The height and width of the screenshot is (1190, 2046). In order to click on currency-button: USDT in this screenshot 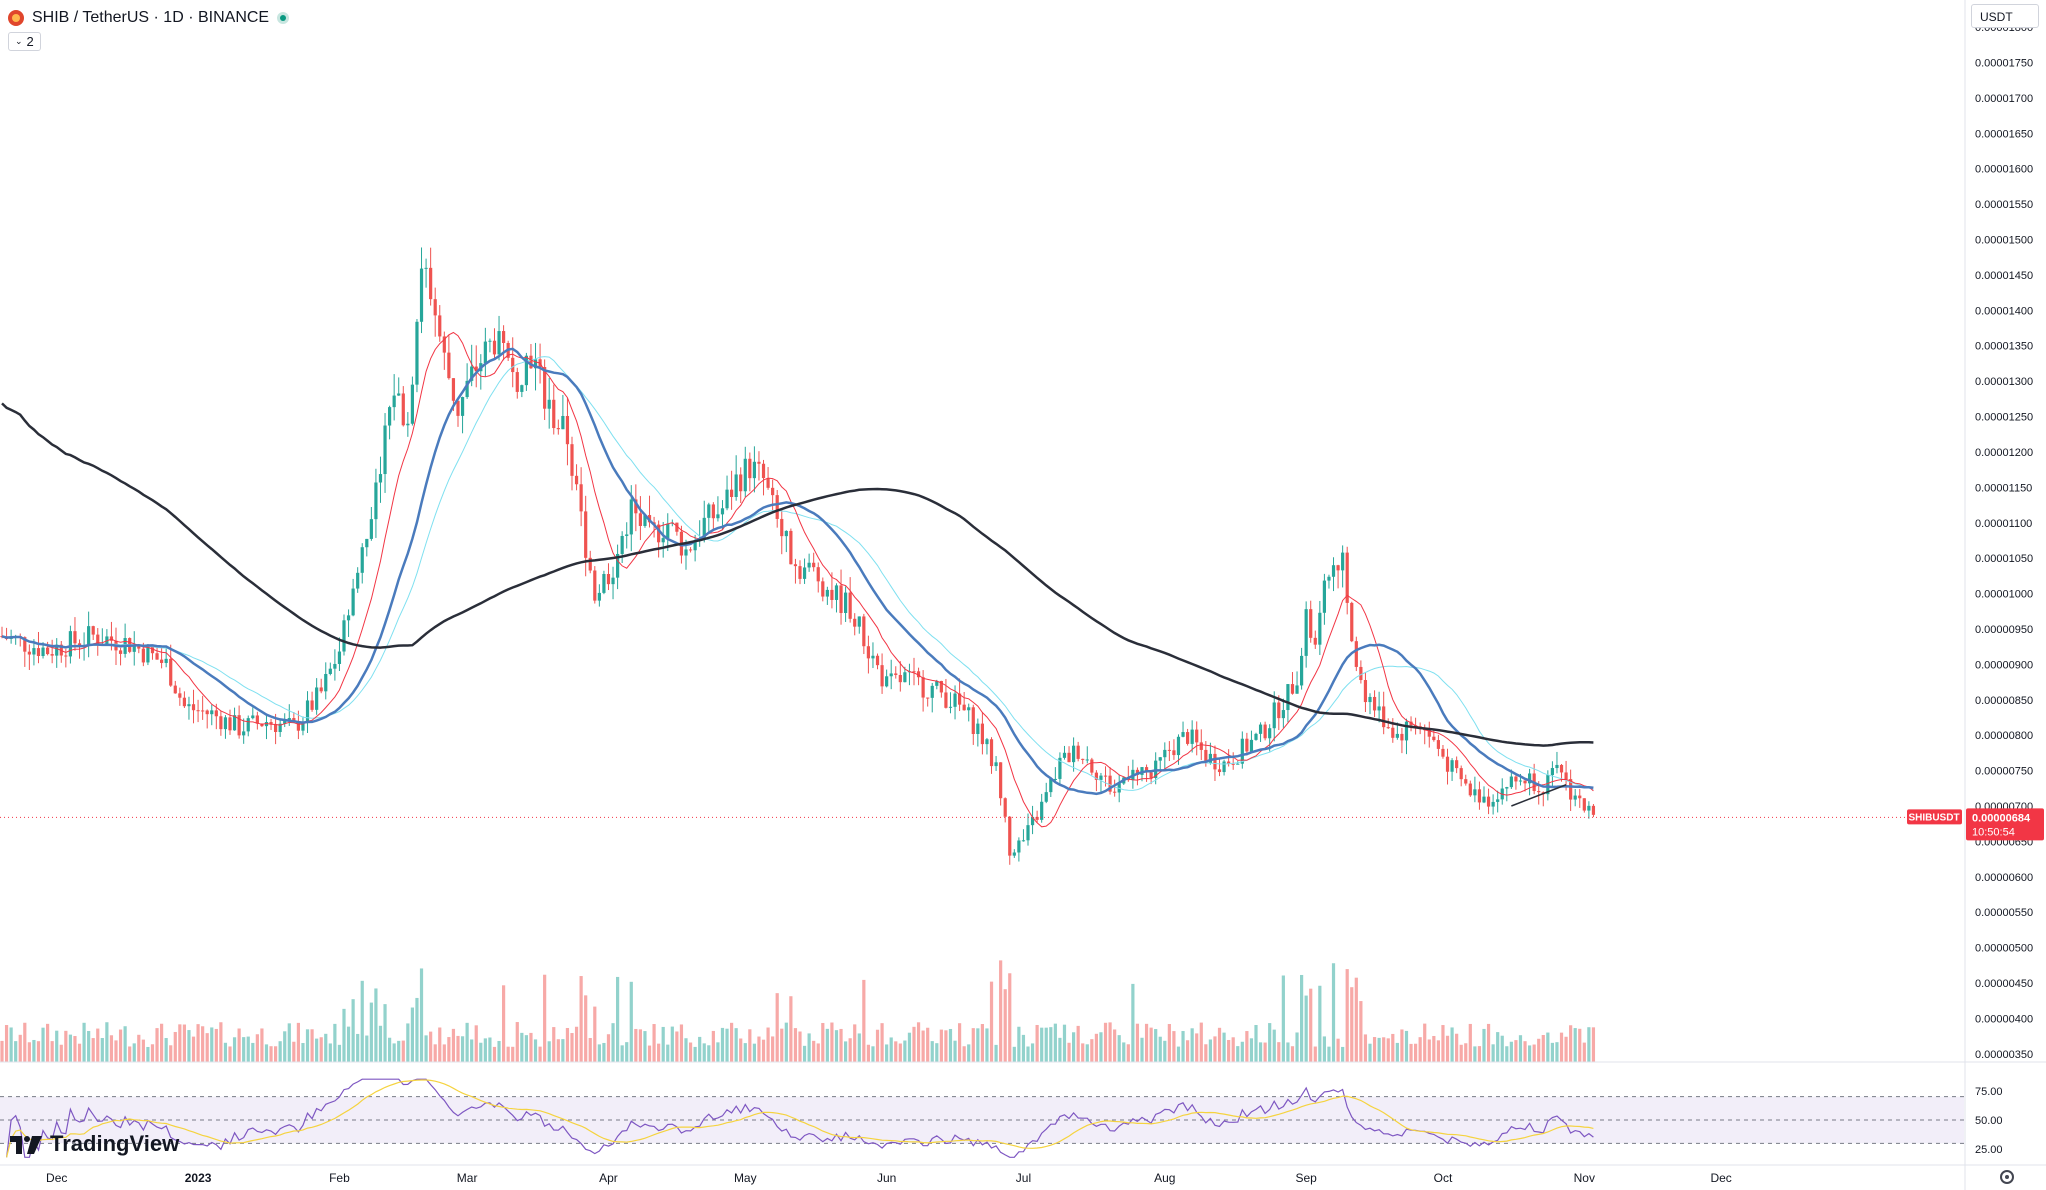, I will do `click(2005, 16)`.